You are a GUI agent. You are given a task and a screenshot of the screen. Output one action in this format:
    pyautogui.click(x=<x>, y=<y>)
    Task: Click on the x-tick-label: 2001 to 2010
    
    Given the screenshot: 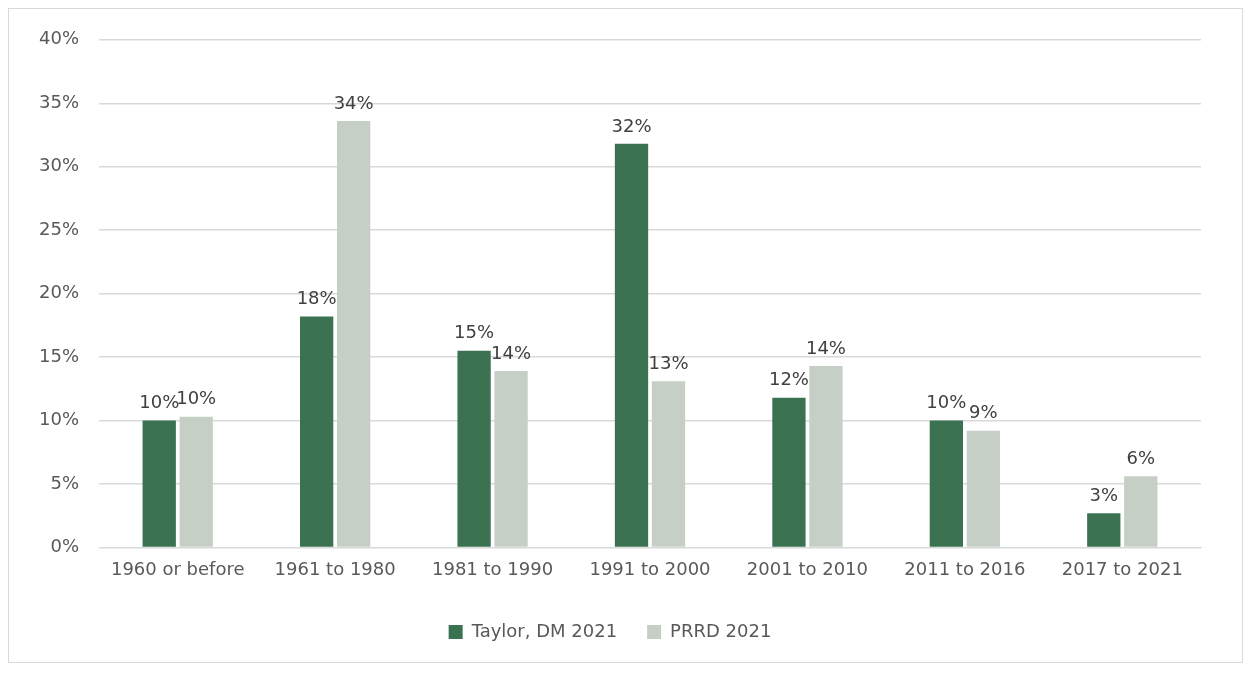 What is the action you would take?
    pyautogui.click(x=807, y=568)
    